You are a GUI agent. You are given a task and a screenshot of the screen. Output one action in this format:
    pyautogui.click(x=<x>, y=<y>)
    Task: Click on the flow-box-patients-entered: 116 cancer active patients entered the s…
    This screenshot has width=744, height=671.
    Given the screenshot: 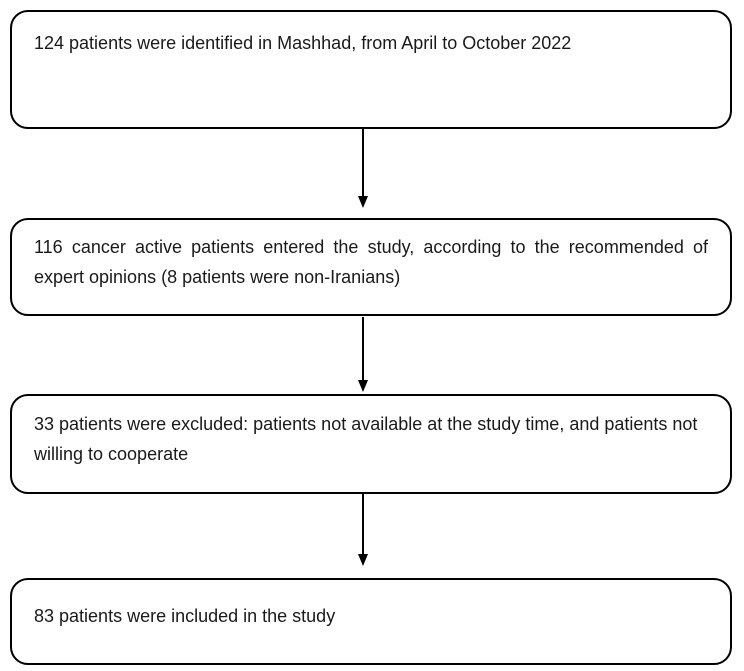 What is the action you would take?
    pyautogui.click(x=371, y=267)
    